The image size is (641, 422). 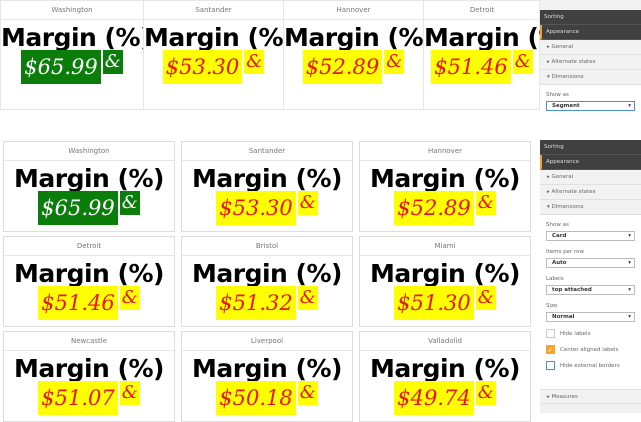 What do you see at coordinates (555, 279) in the screenshot?
I see `labels-label: Labels` at bounding box center [555, 279].